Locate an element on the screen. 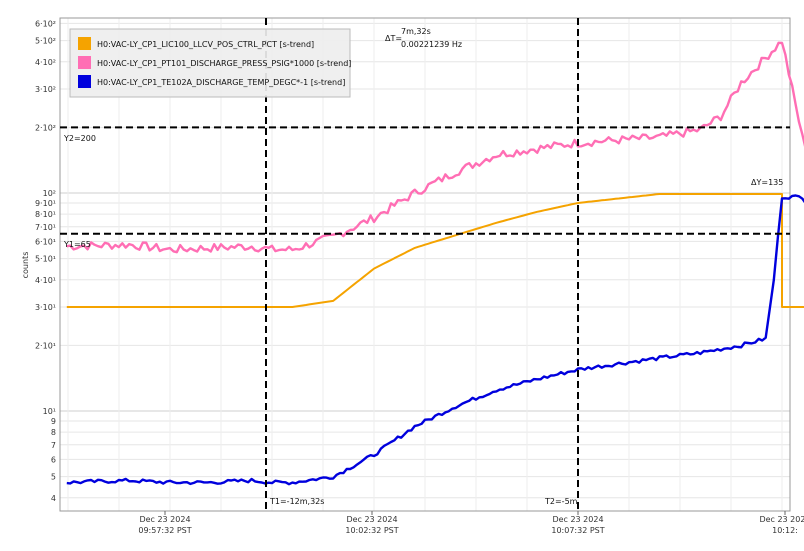 This screenshot has width=804, height=551. y-tick-label: 3·10² is located at coordinates (45, 89).